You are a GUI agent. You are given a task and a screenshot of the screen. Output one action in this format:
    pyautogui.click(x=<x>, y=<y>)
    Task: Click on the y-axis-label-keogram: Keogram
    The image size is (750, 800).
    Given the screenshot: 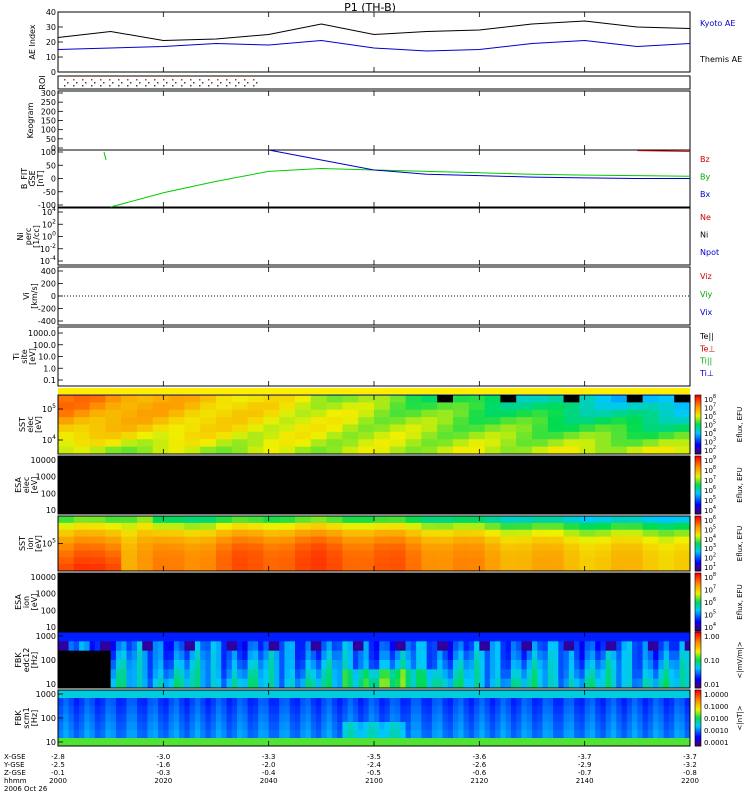 What is the action you would take?
    pyautogui.click(x=30, y=120)
    